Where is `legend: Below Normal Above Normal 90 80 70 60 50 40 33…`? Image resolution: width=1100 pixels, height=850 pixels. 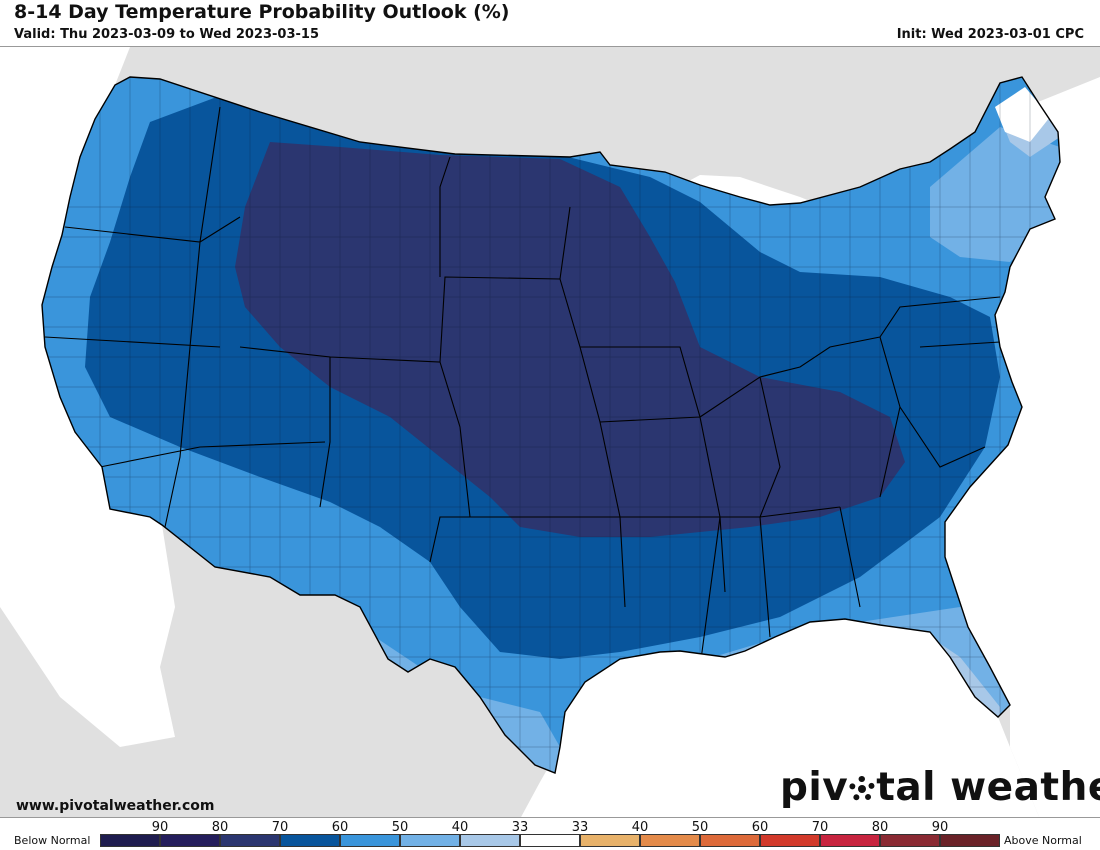 legend: Below Normal Above Normal 90 80 70 60 50 40 33… is located at coordinates (550, 834).